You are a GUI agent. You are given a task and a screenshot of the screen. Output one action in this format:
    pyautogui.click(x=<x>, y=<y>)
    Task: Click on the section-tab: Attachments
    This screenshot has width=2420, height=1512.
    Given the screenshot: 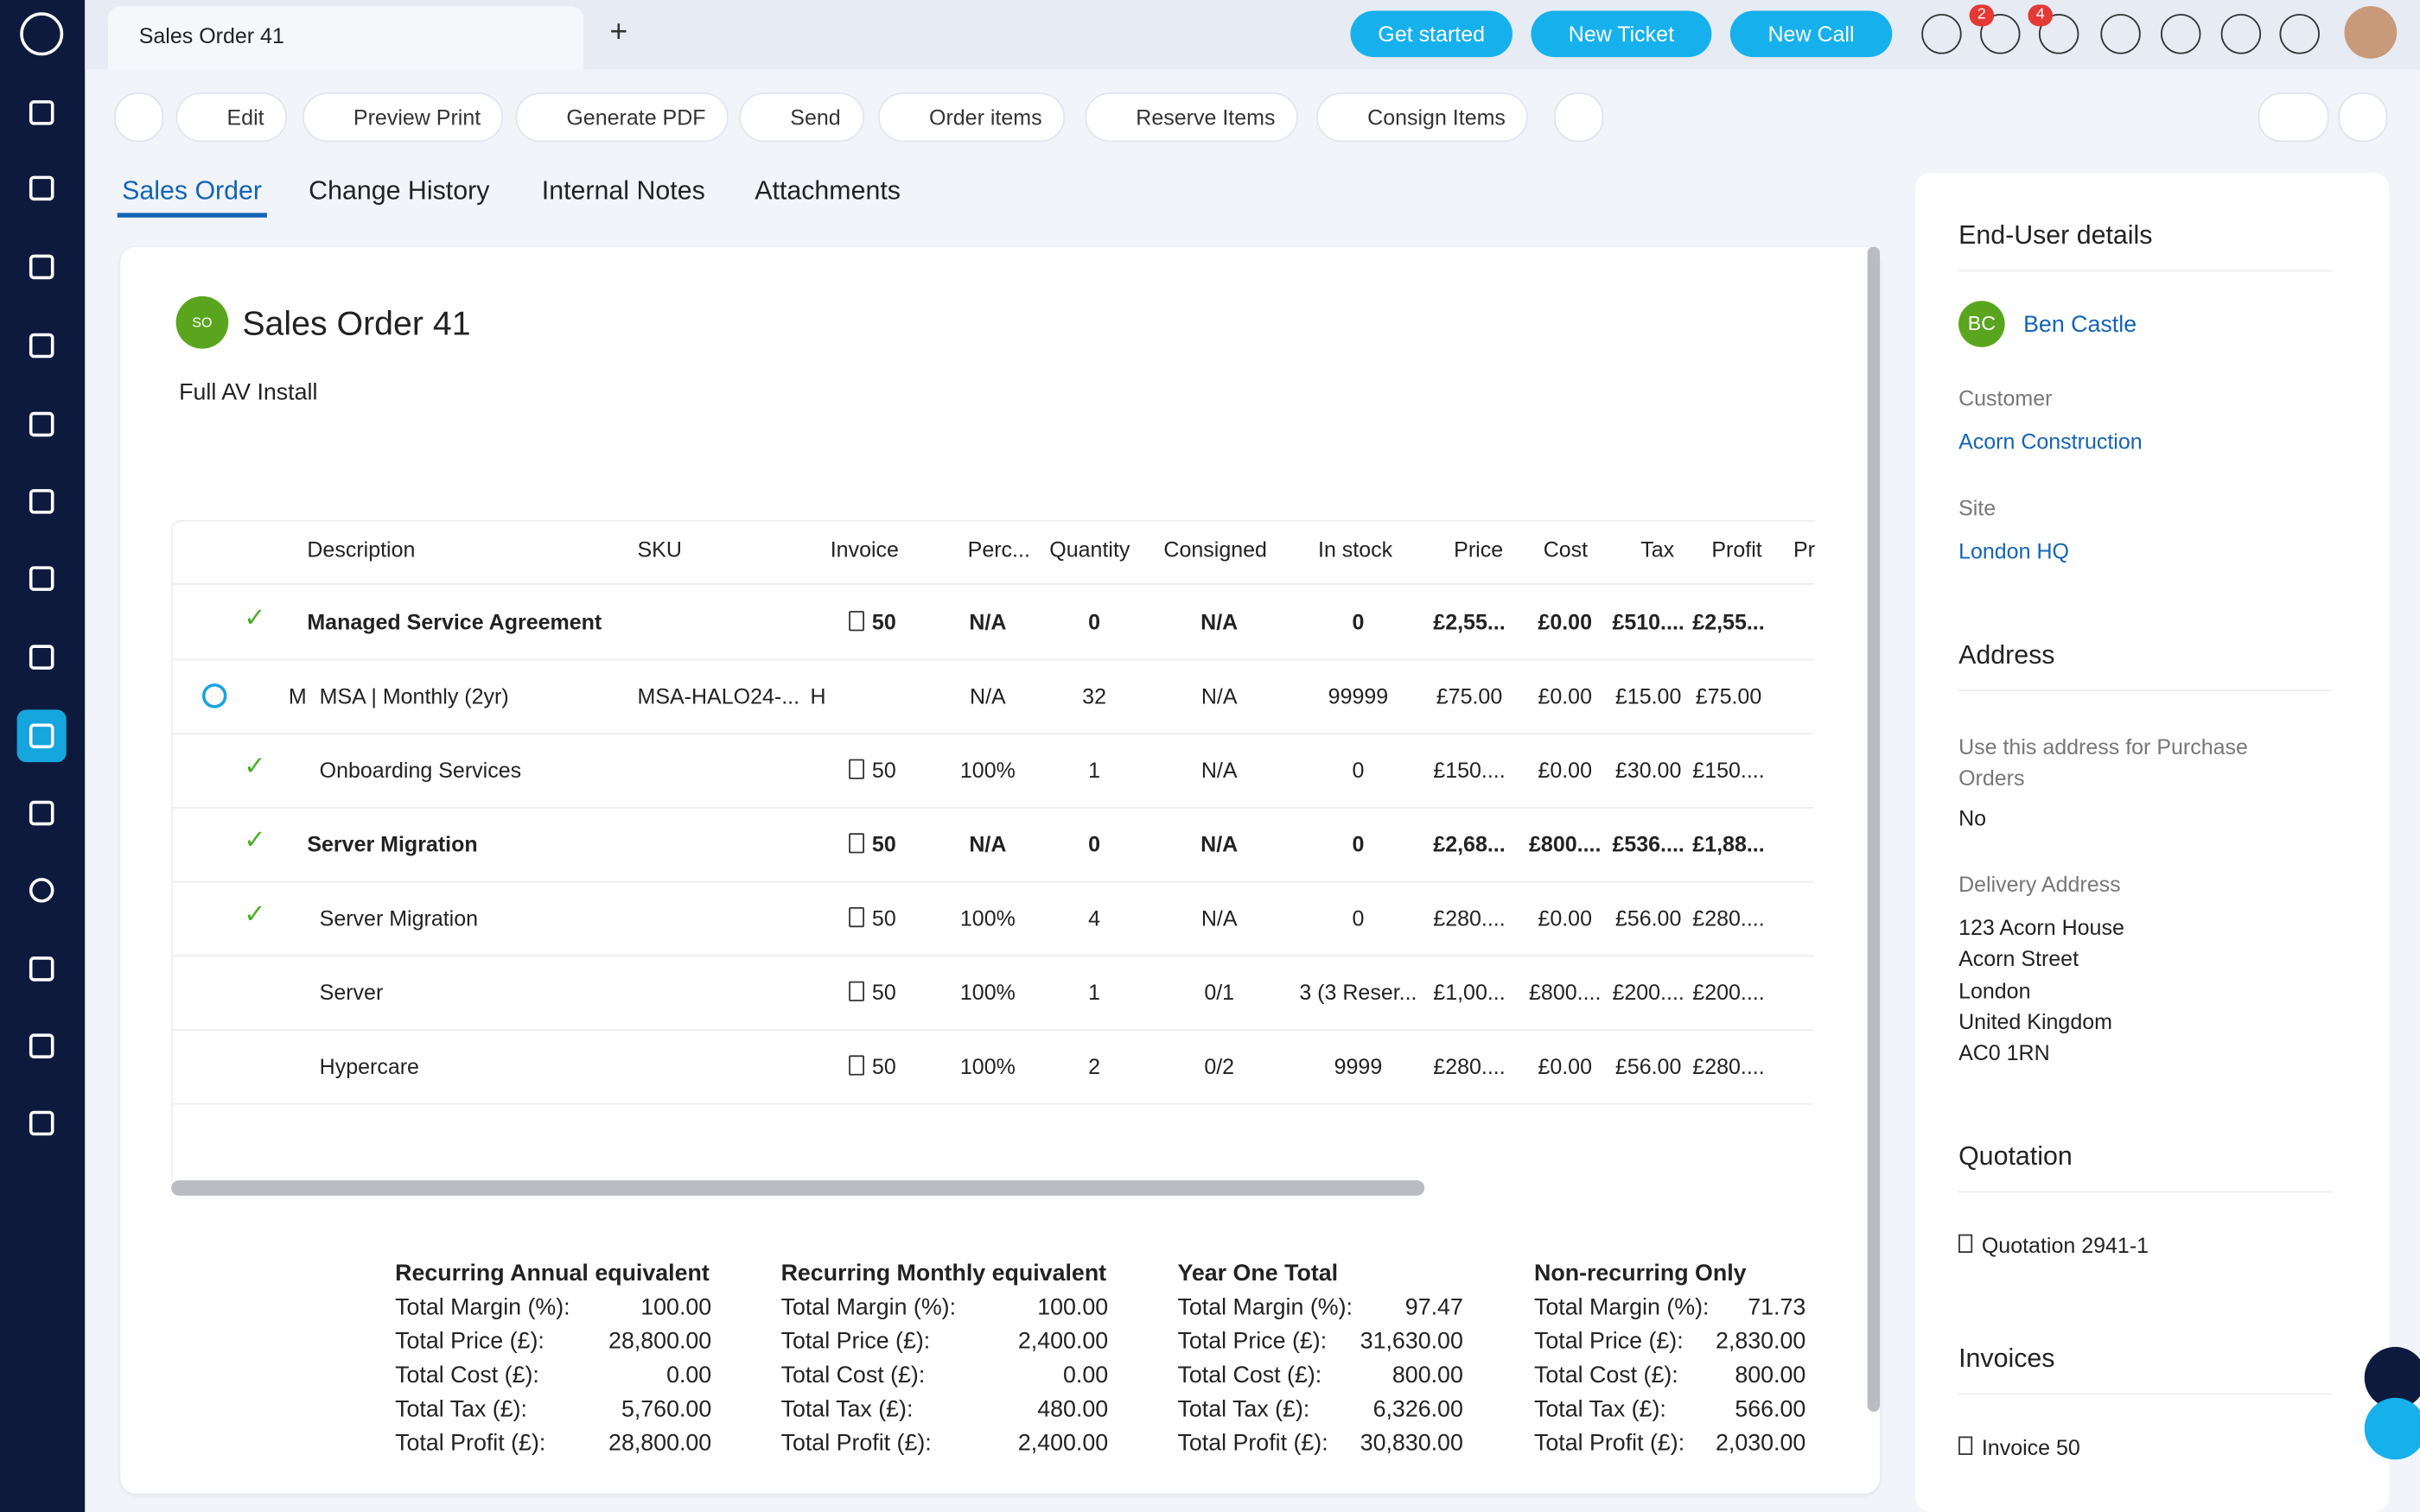 What is the action you would take?
    pyautogui.click(x=828, y=190)
    